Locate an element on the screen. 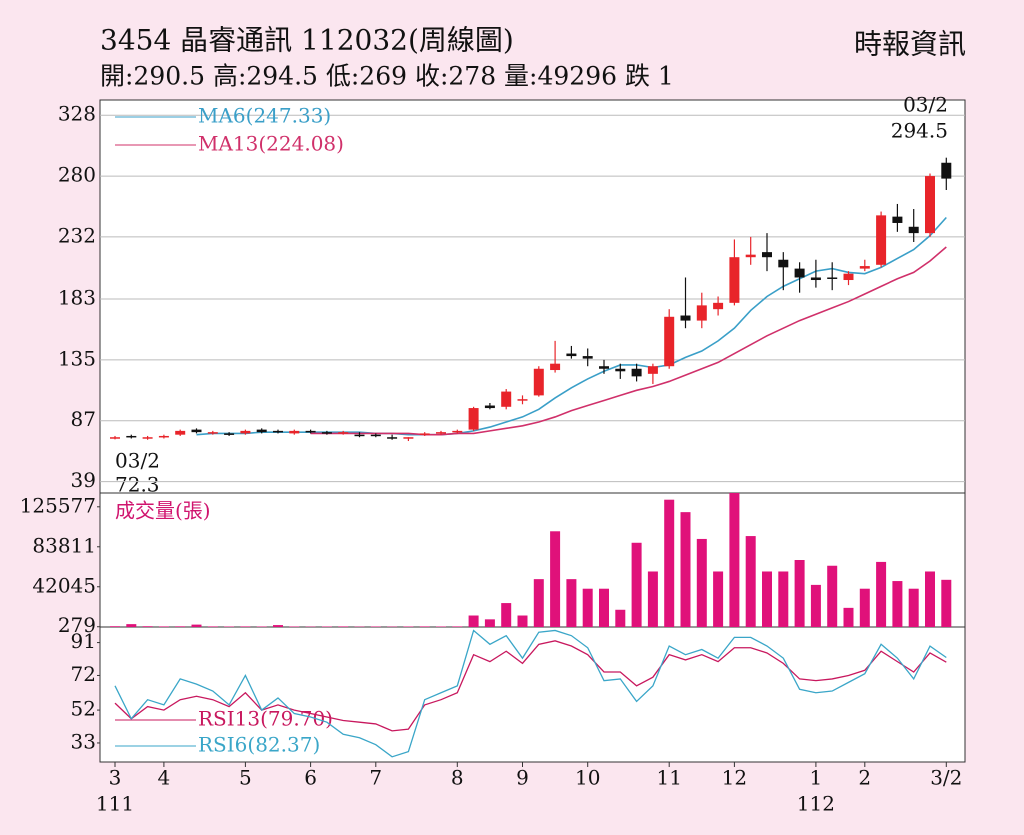  legend-label: MA6(247.33) is located at coordinates (264, 116).